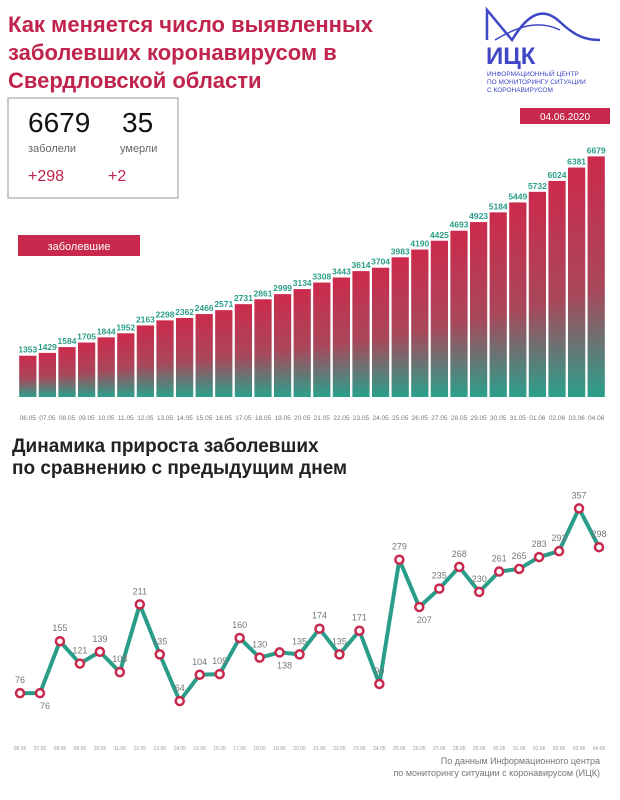  I want to click on x-tick-label: 21.05, so click(322, 418).